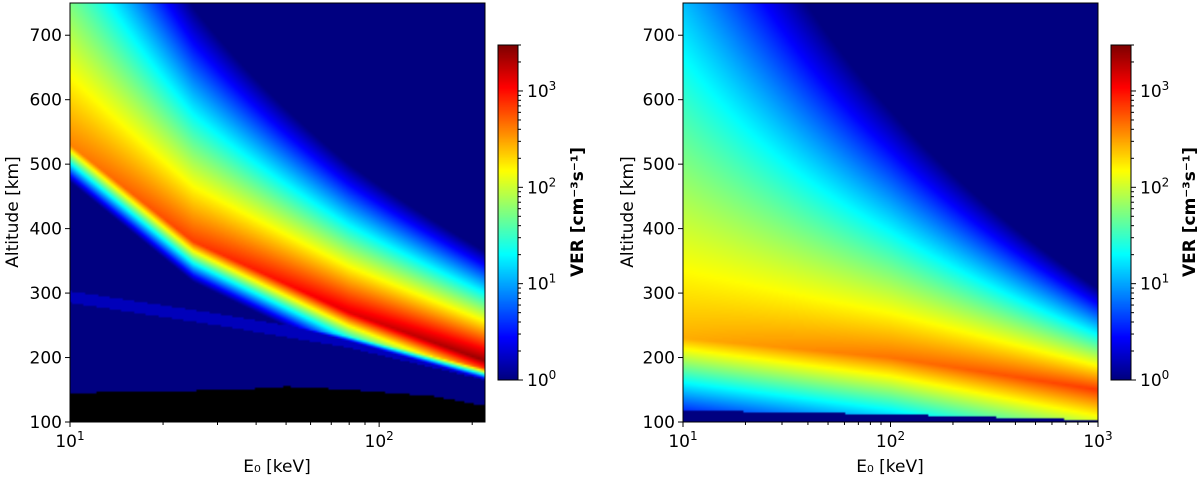 The height and width of the screenshot is (483, 1200). I want to click on right-x-axis-label: E₀ [keV], so click(890, 467).